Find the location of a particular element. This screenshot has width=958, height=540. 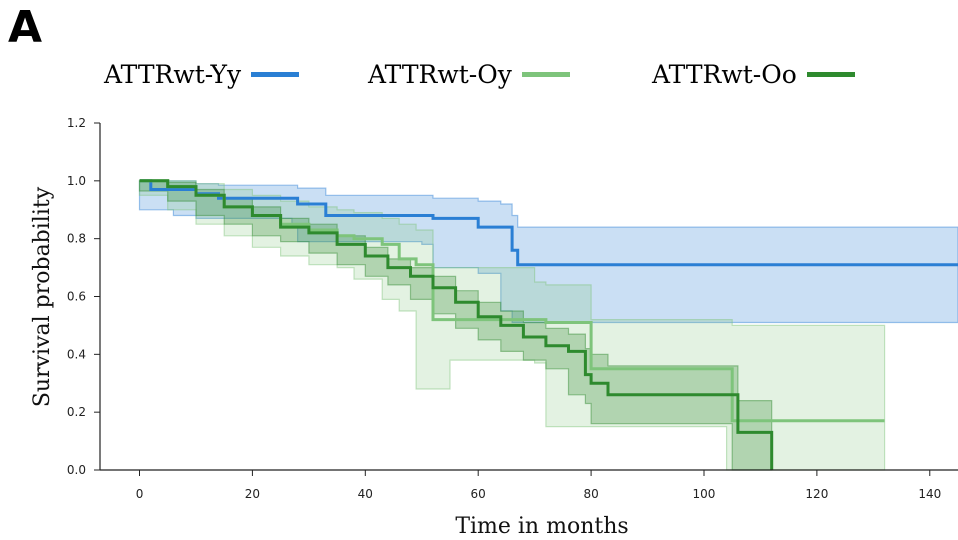

legend-swatch-yy is located at coordinates (275, 74).